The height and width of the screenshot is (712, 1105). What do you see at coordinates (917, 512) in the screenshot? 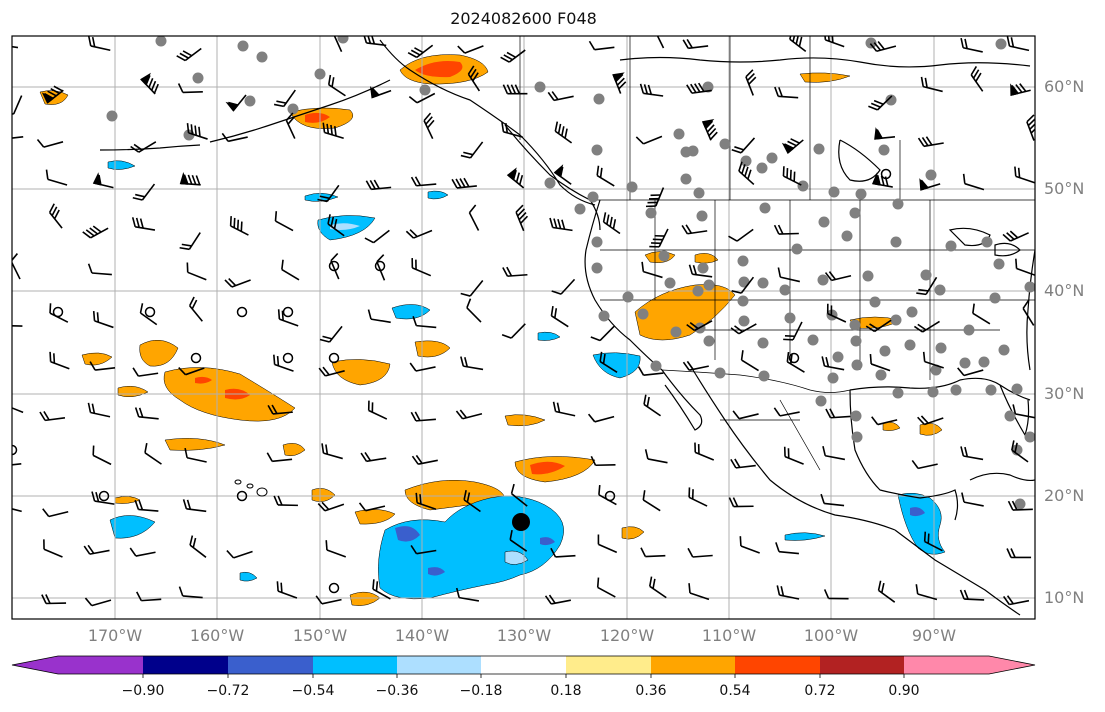
I see `contour-strong-negative` at bounding box center [917, 512].